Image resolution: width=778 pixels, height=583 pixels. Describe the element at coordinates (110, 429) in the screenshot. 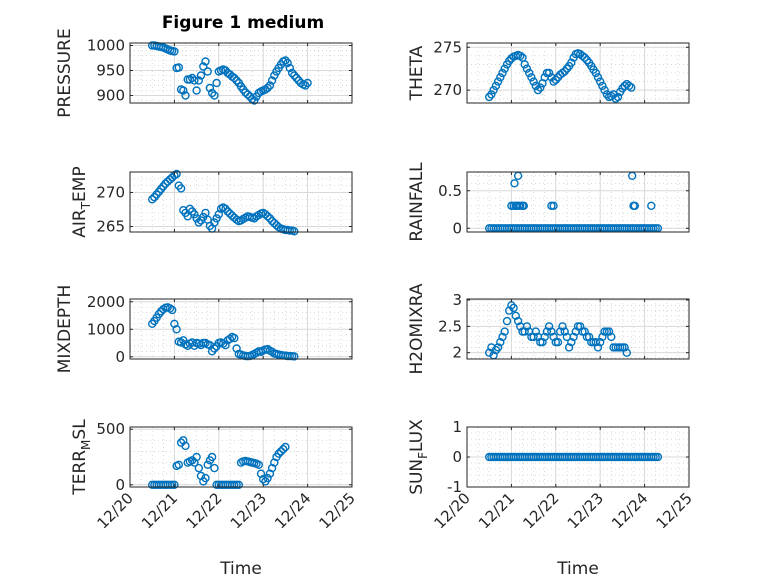

I see `y-tick-label: 500` at that location.